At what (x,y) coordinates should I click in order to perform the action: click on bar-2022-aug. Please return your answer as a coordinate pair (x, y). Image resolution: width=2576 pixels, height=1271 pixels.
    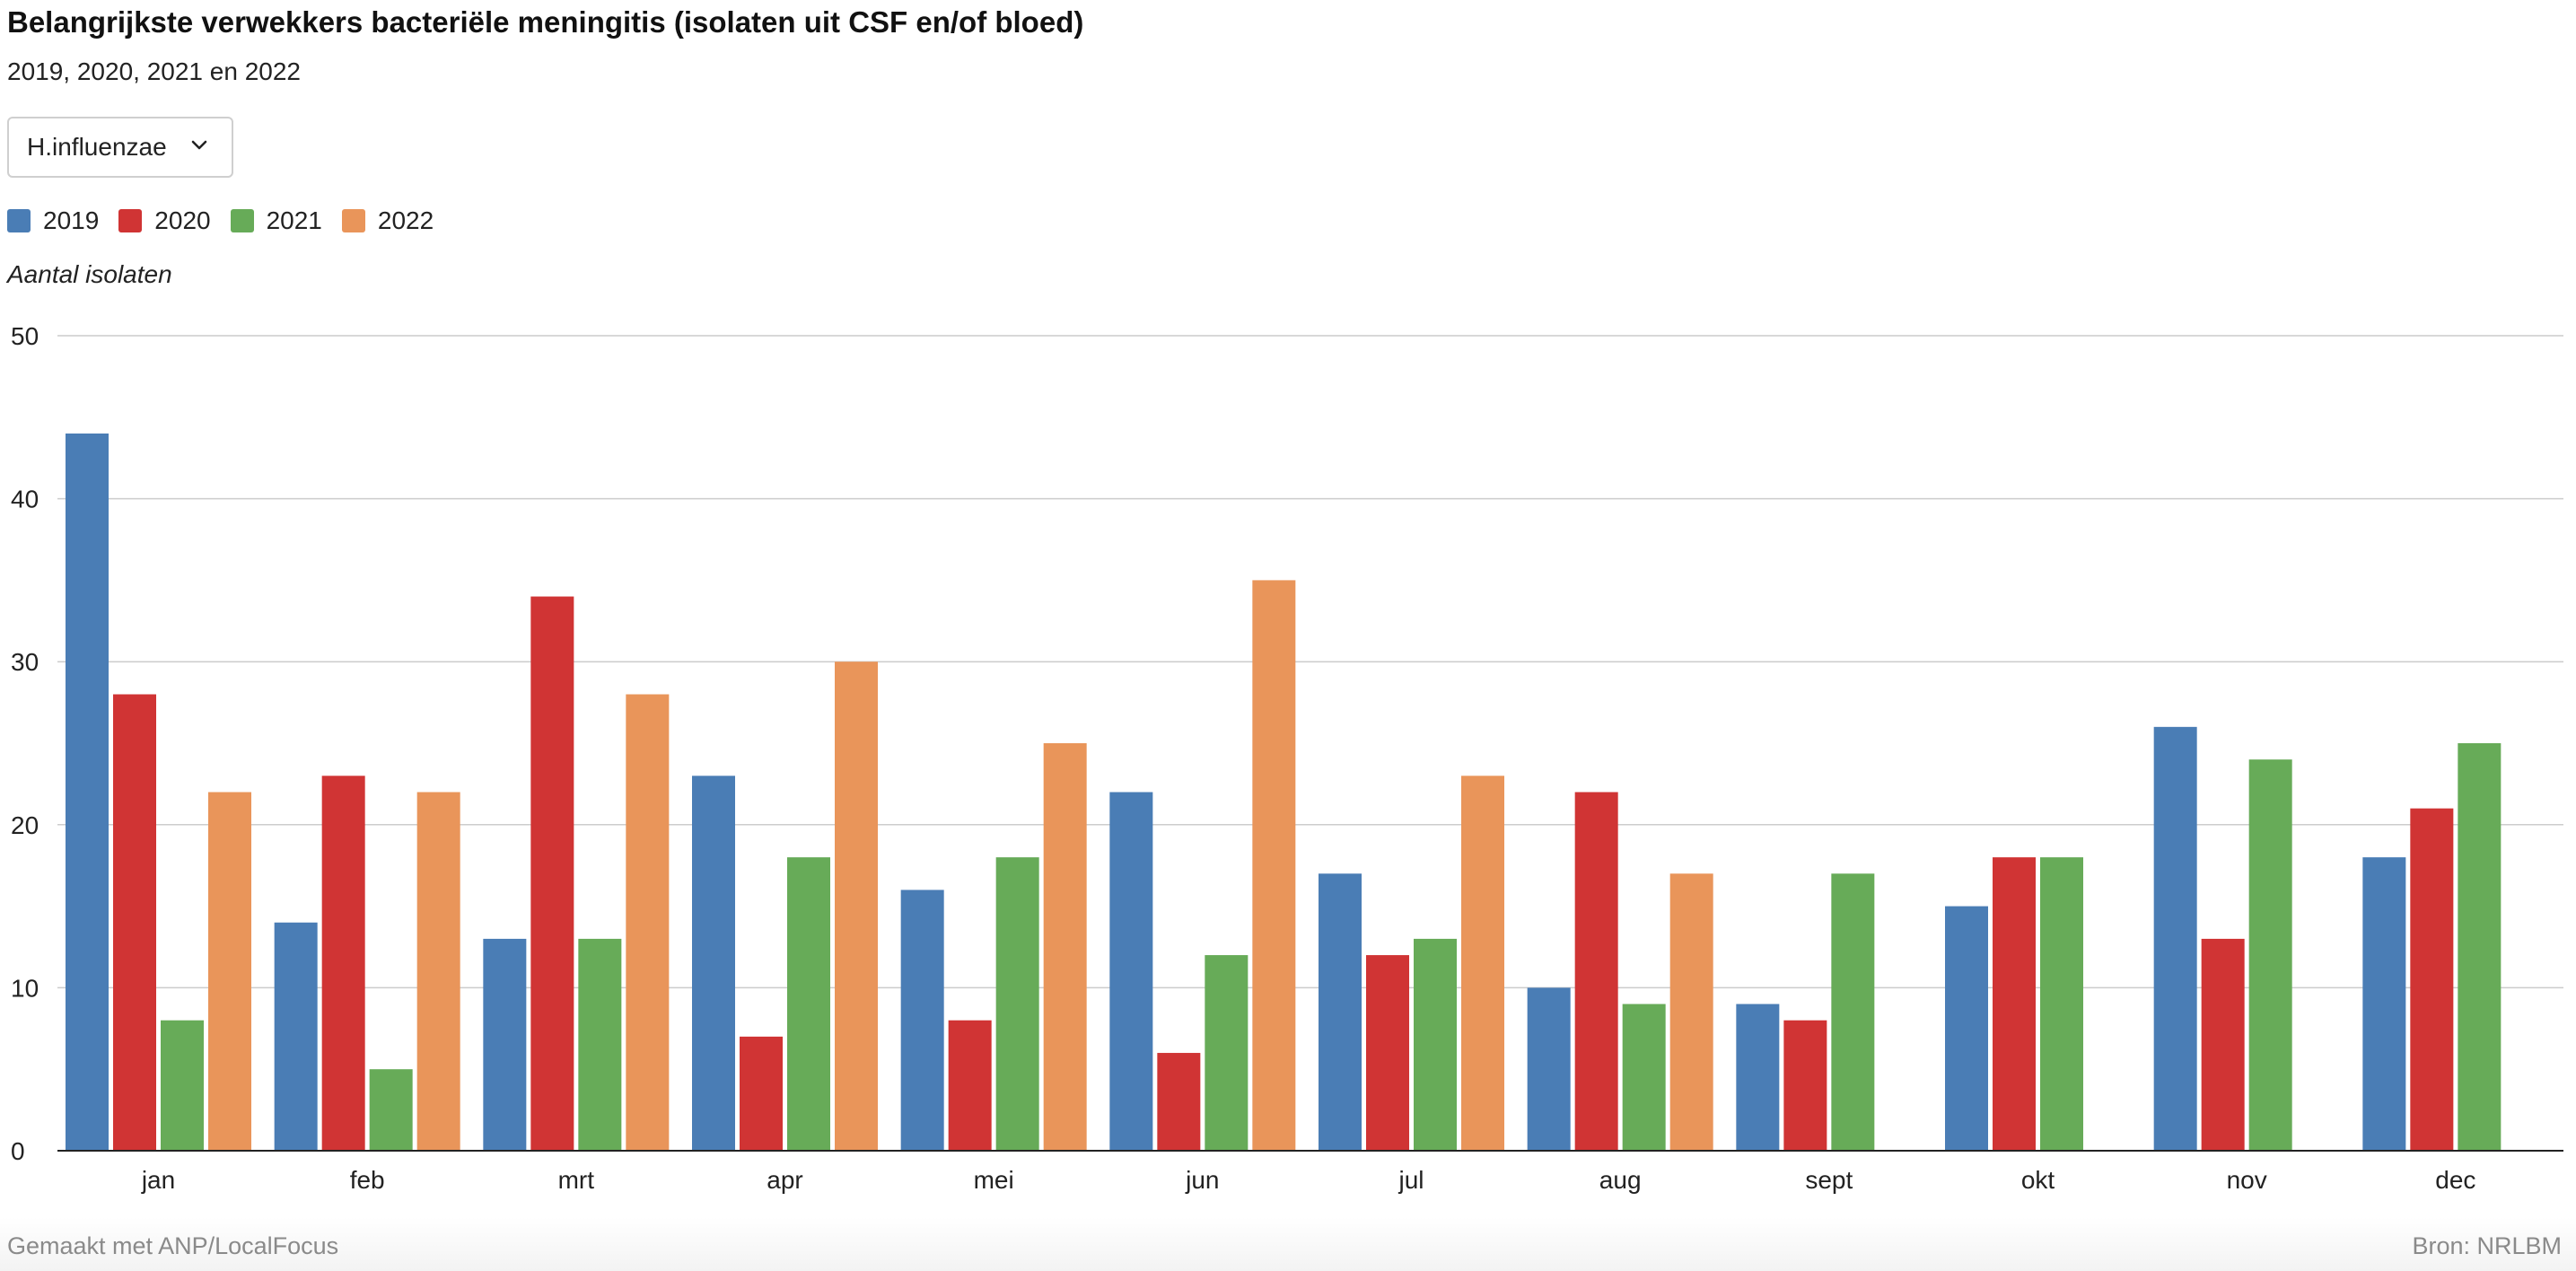
    Looking at the image, I should click on (1691, 1012).